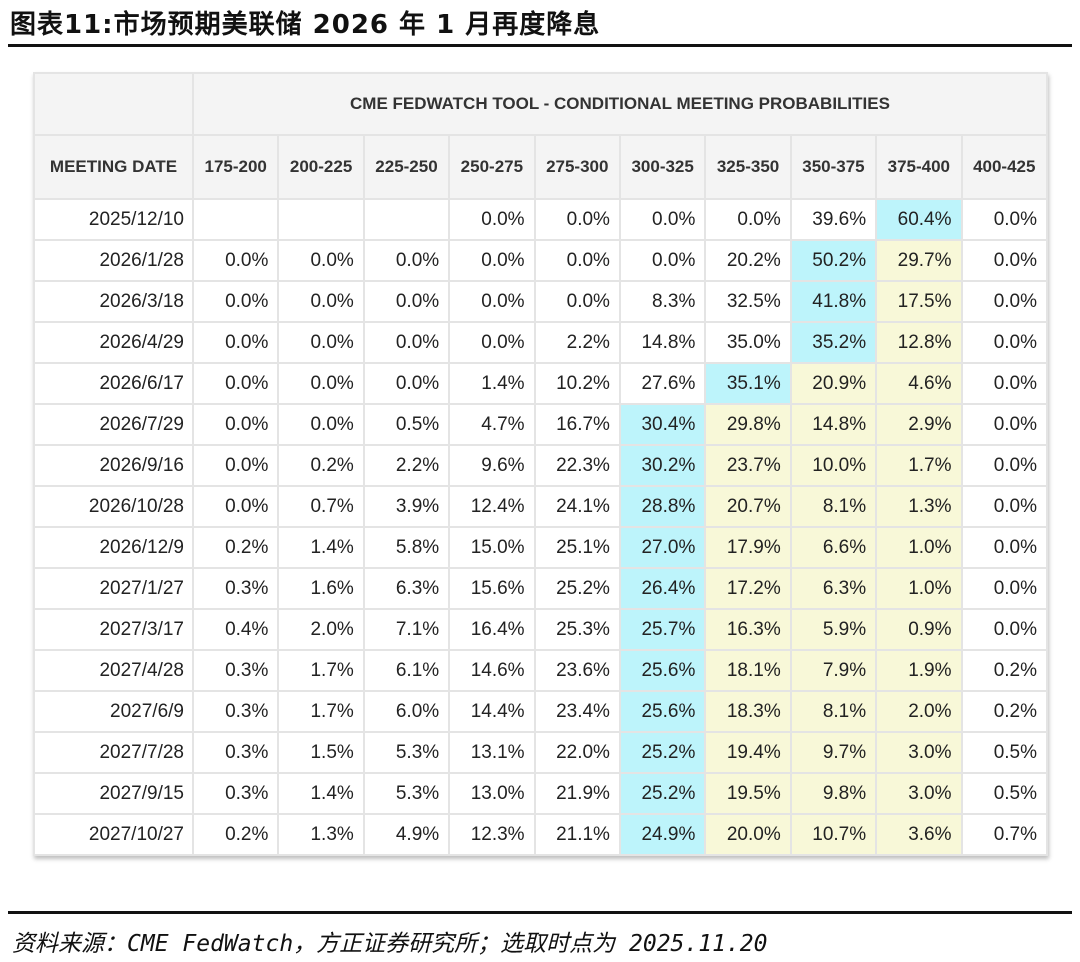  What do you see at coordinates (748, 670) in the screenshot?
I see `probability-cell: 18.1%` at bounding box center [748, 670].